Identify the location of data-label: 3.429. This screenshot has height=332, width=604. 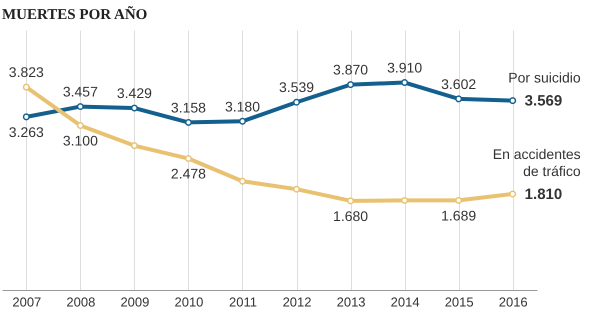
(134, 93).